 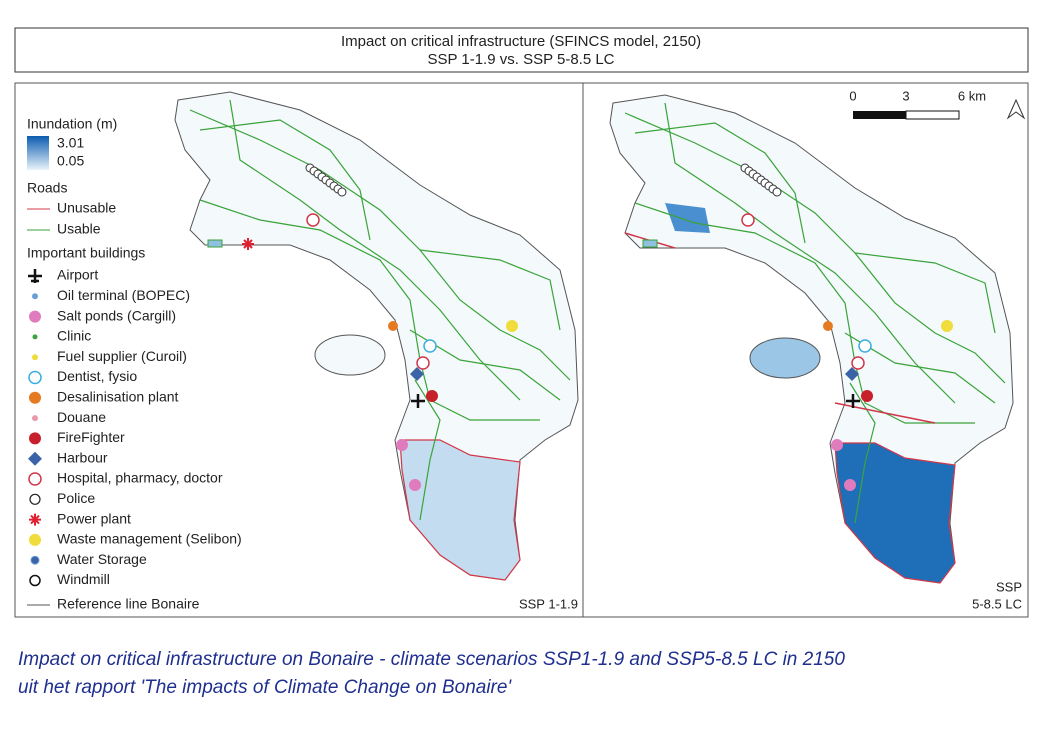 I want to click on legend-roads-title: Roads, so click(x=47, y=188).